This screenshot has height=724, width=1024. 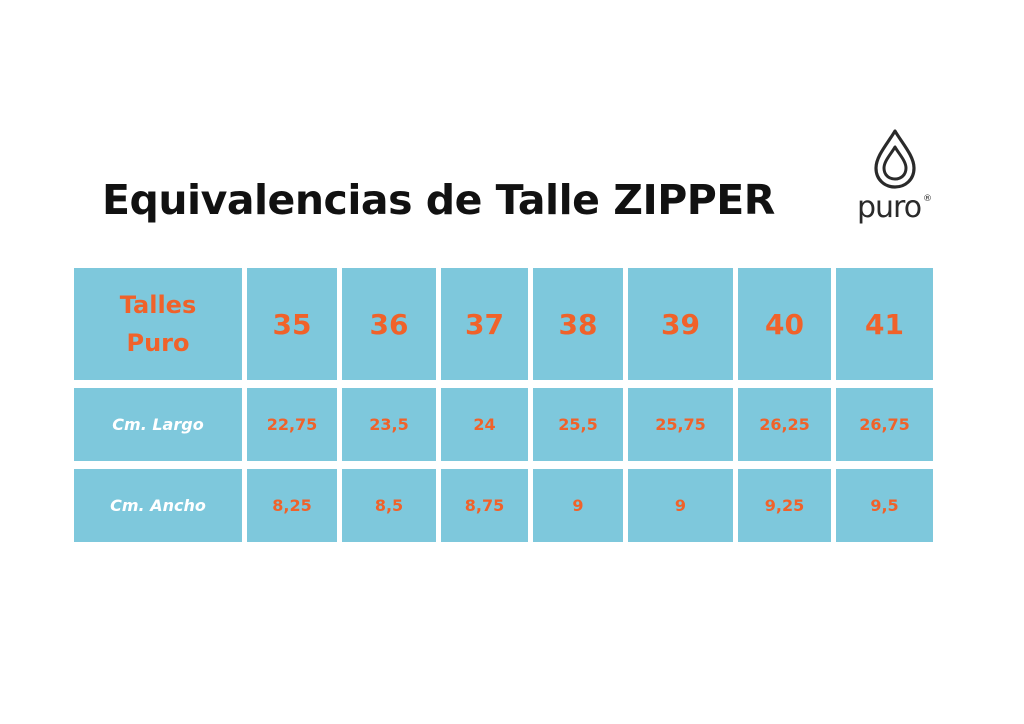 What do you see at coordinates (889, 207) in the screenshot?
I see `logo-wordmark: puro` at bounding box center [889, 207].